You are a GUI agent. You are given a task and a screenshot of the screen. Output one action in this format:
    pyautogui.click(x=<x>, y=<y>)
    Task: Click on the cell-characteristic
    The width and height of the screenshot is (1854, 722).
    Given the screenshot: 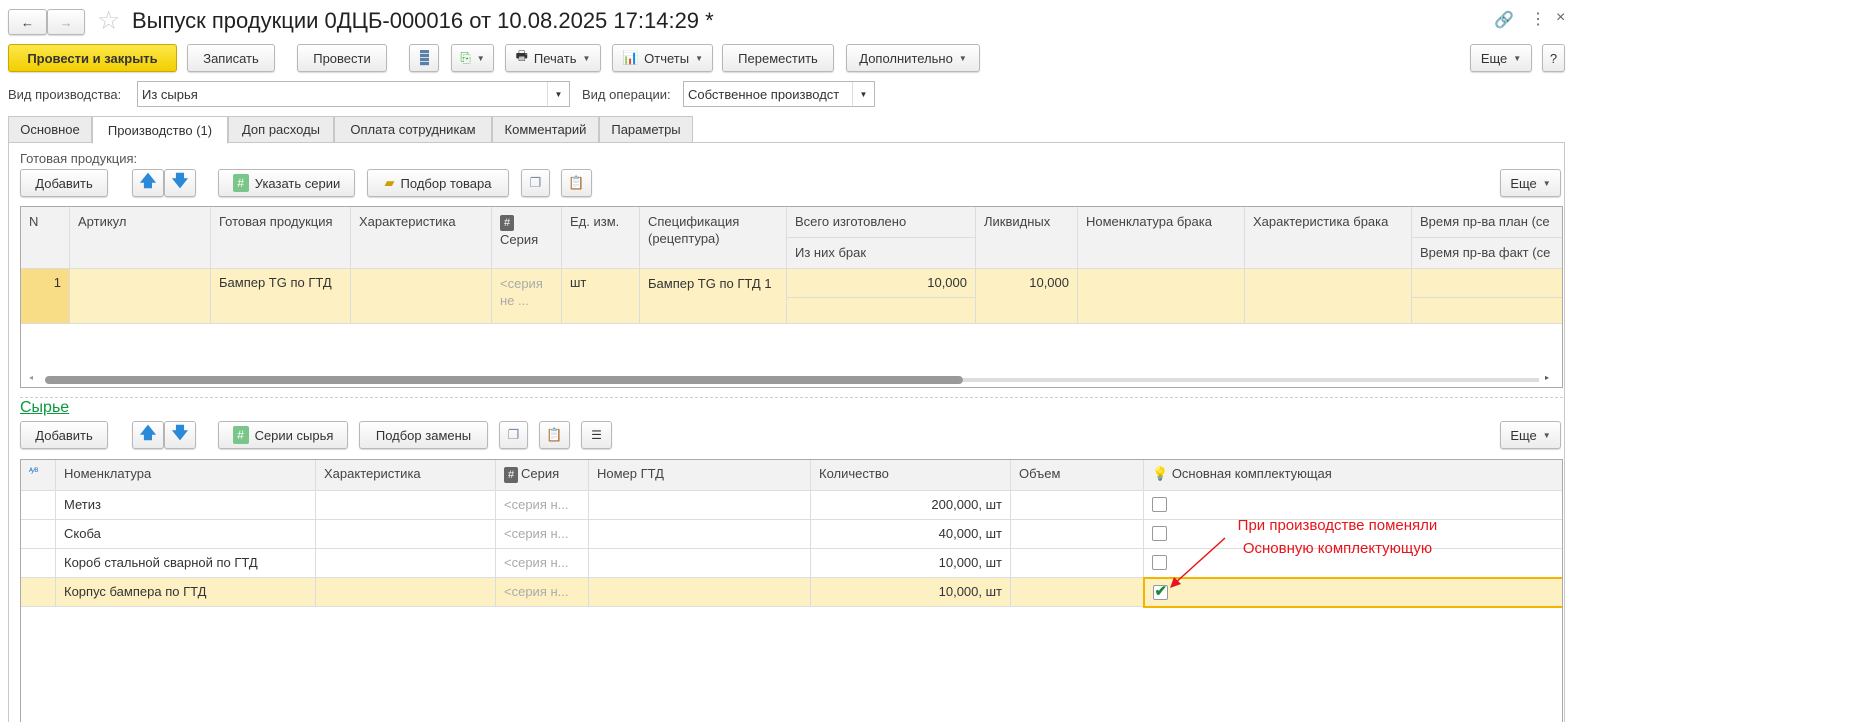 What is the action you would take?
    pyautogui.click(x=405, y=563)
    